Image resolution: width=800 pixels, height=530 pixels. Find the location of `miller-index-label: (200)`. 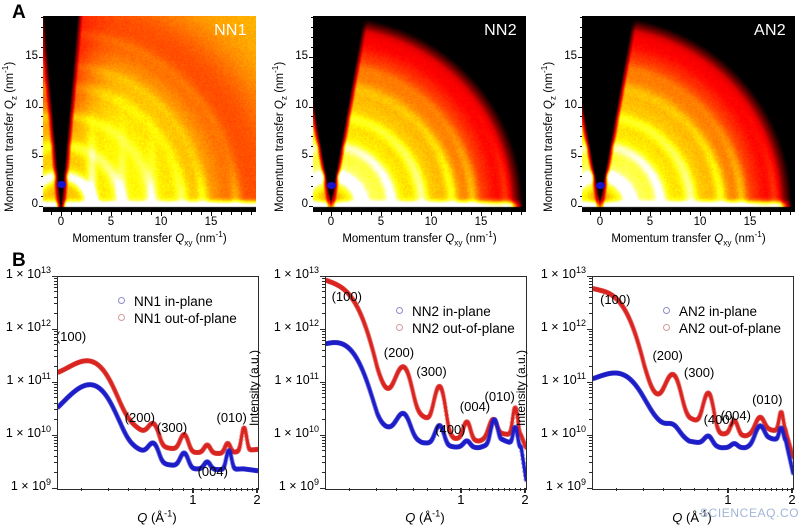

miller-index-label: (200) is located at coordinates (140, 417).